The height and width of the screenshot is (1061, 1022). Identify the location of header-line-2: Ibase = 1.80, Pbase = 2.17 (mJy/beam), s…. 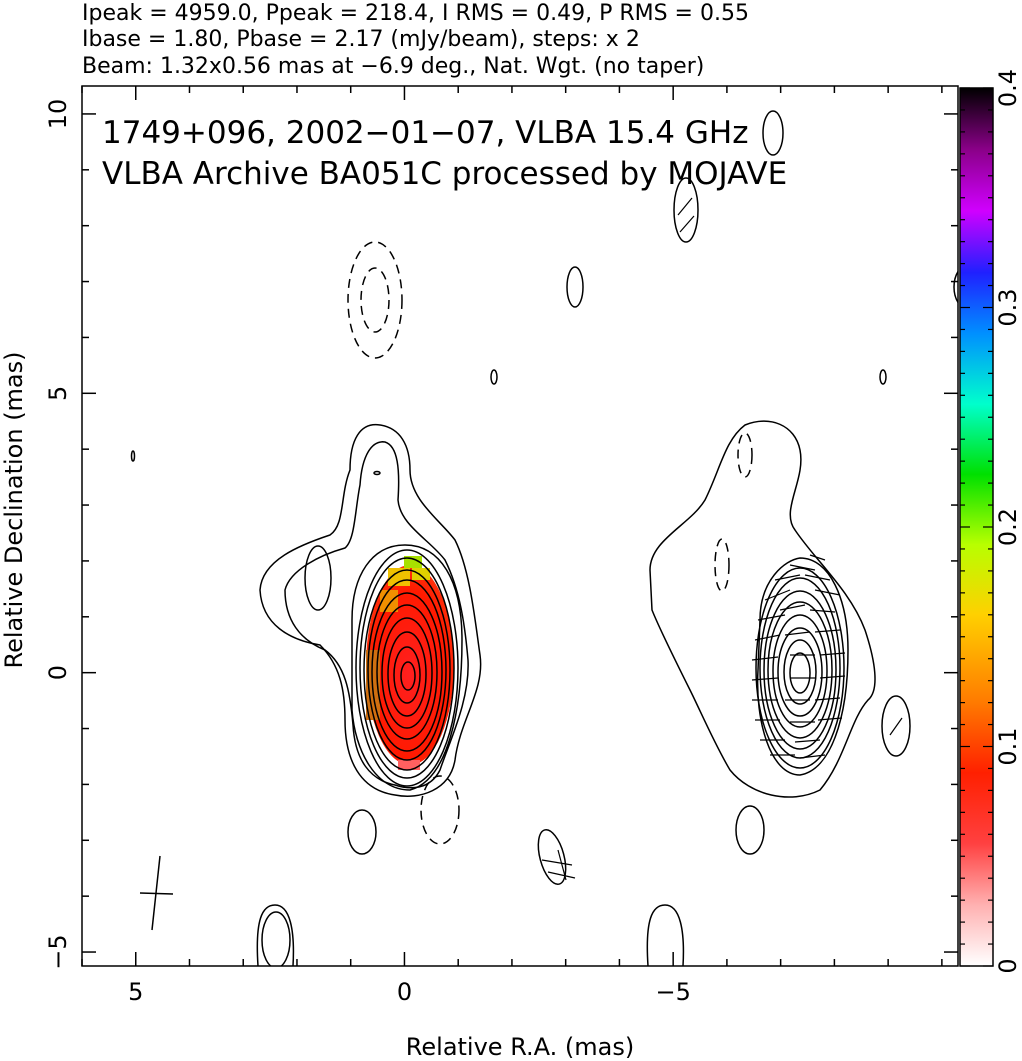
(361, 39).